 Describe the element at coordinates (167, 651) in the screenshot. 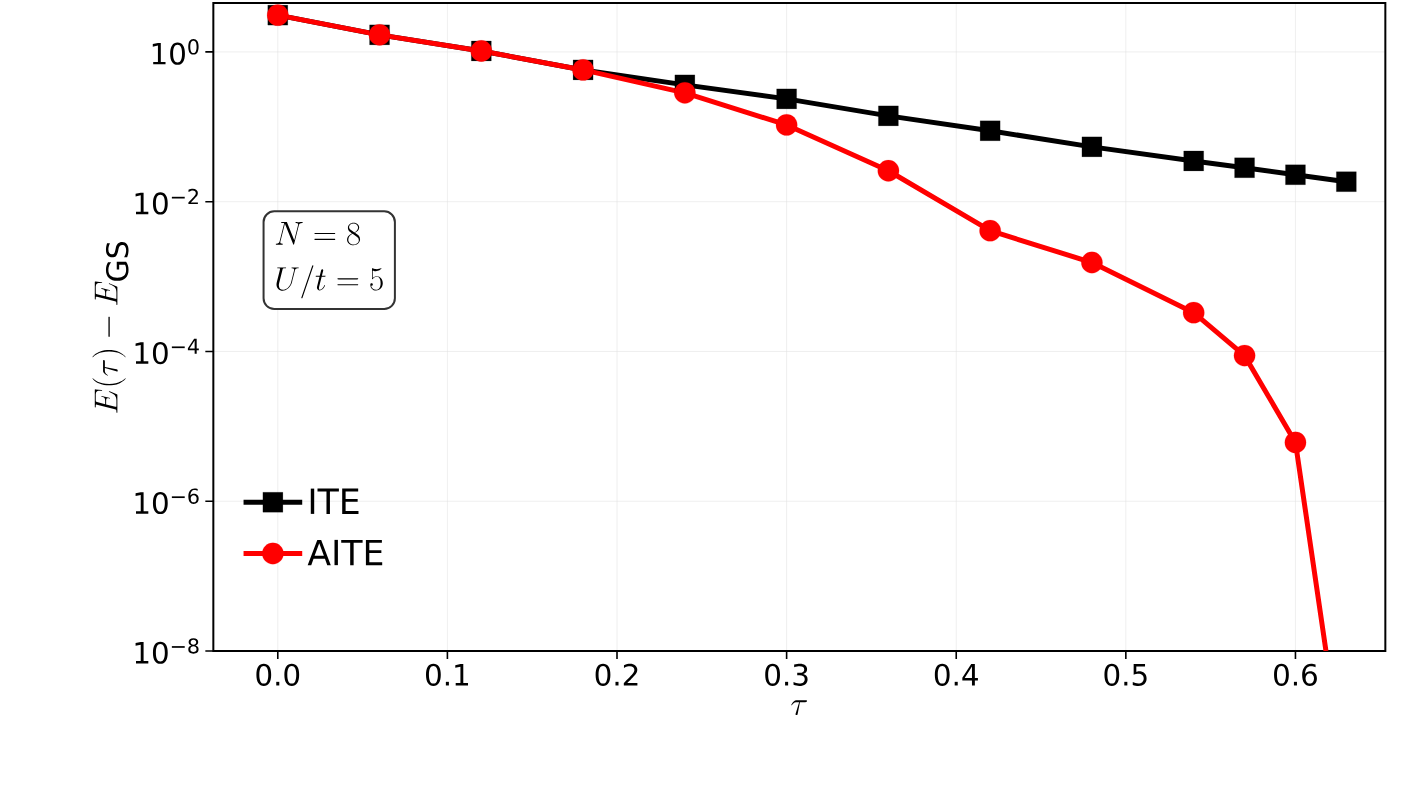

I see `y-tick-label: 10$^{−8}$` at that location.